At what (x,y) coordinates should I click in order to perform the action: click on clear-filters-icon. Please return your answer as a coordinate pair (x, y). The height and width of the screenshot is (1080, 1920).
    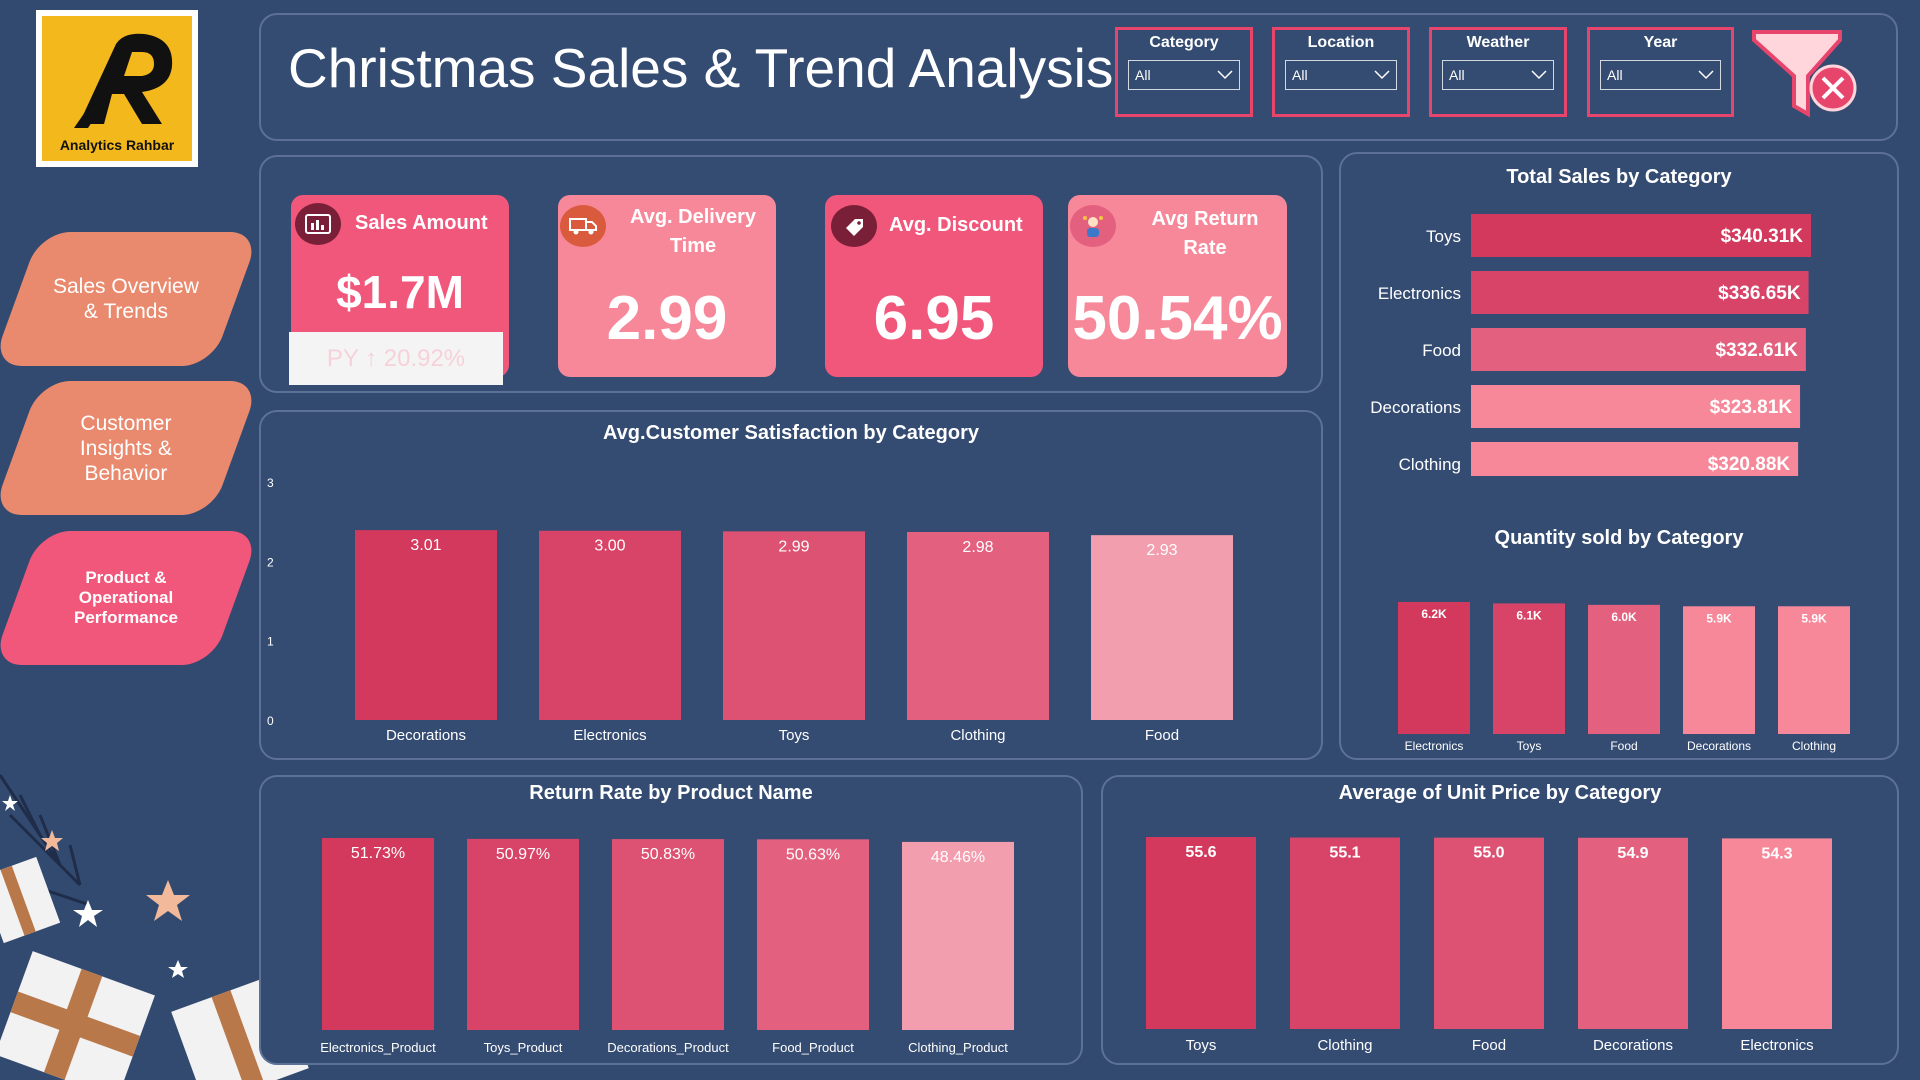
    Looking at the image, I should click on (1805, 73).